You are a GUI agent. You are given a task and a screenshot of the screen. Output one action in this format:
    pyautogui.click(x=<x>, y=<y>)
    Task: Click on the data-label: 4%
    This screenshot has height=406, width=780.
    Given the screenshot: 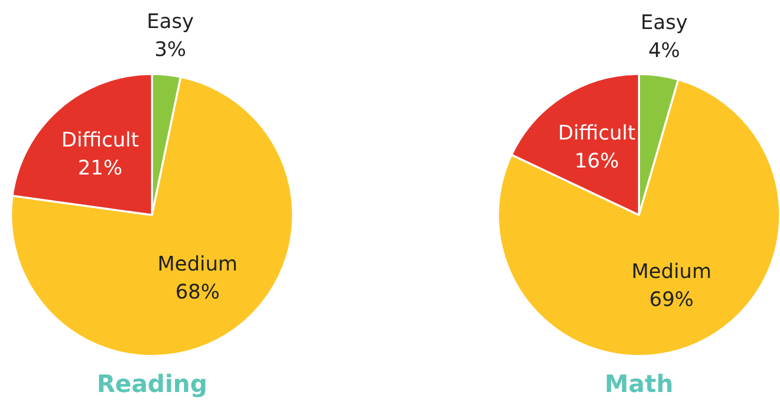 What is the action you would take?
    pyautogui.click(x=664, y=50)
    